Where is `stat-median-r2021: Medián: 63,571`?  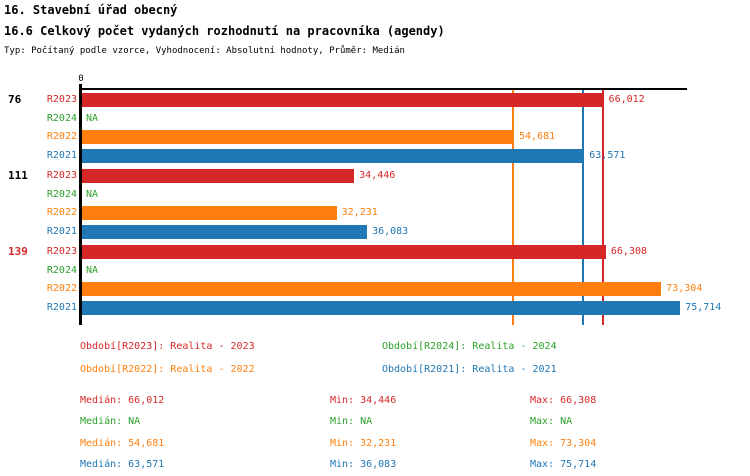 stat-median-r2021: Medián: 63,571 is located at coordinates (122, 464).